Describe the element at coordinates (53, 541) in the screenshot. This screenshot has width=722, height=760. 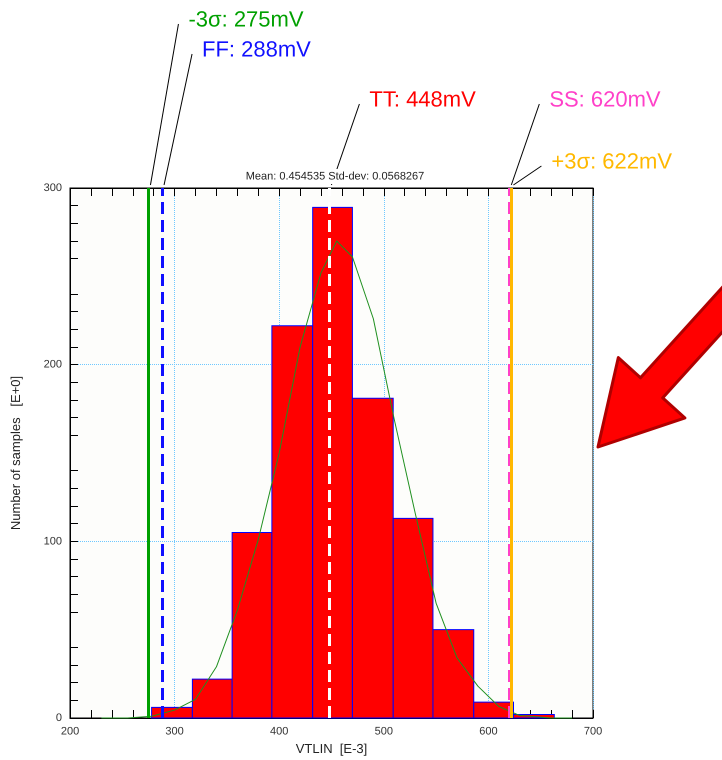
I see `y-tick-label: 100` at that location.